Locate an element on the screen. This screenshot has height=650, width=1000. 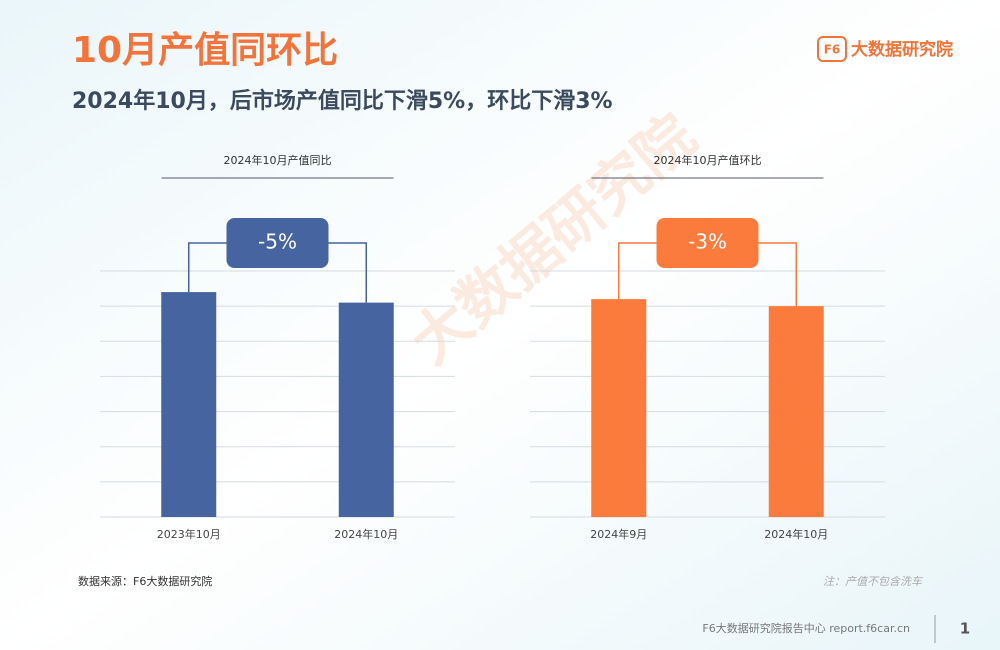
footer-text: F6大数据研究院报告中心 report.f6car.cn is located at coordinates (806, 628).